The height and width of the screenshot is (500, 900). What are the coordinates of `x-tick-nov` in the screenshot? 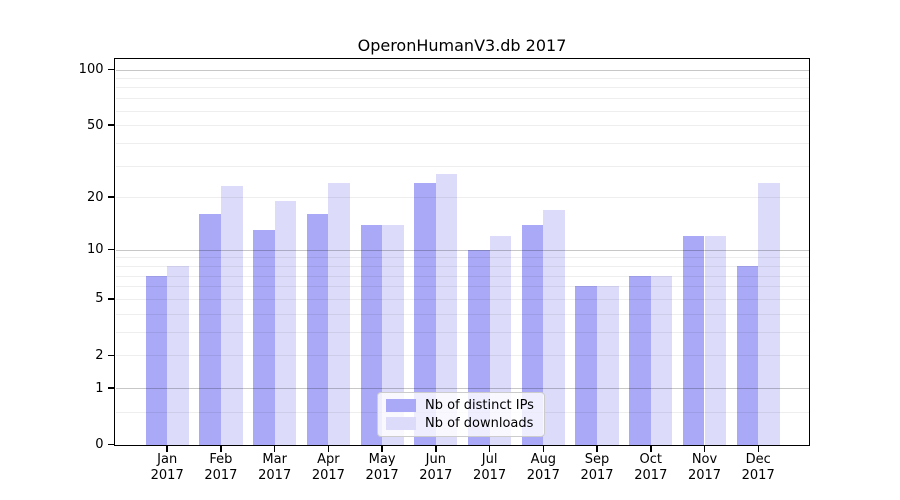 It's located at (704, 448).